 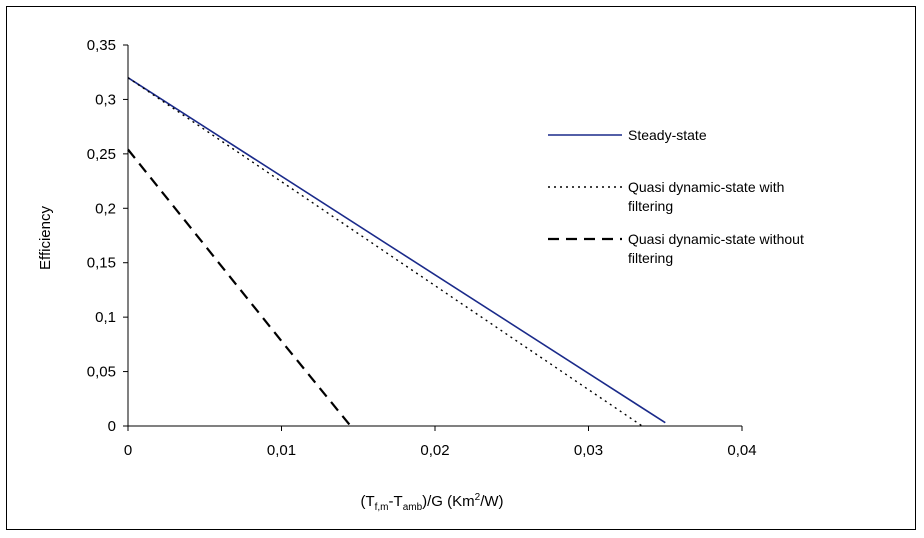 What do you see at coordinates (716, 239) in the screenshot?
I see `legend-label: Quasi dynamic-state without` at bounding box center [716, 239].